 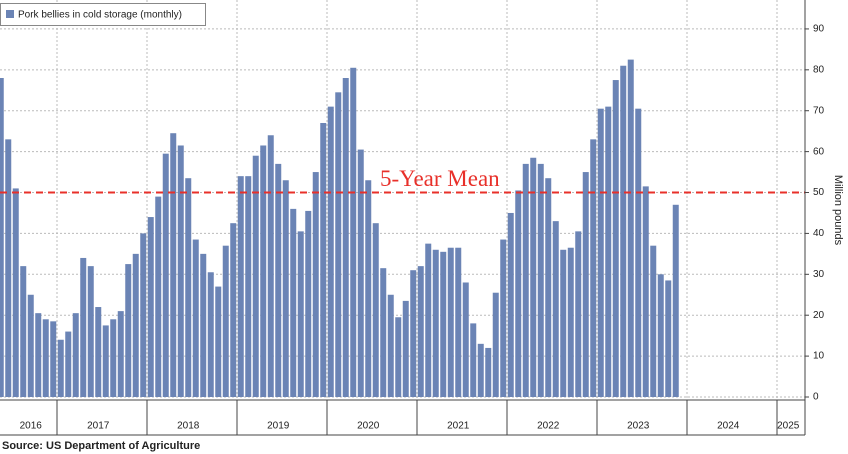 I want to click on x-tick-label: 2019, so click(x=278, y=426).